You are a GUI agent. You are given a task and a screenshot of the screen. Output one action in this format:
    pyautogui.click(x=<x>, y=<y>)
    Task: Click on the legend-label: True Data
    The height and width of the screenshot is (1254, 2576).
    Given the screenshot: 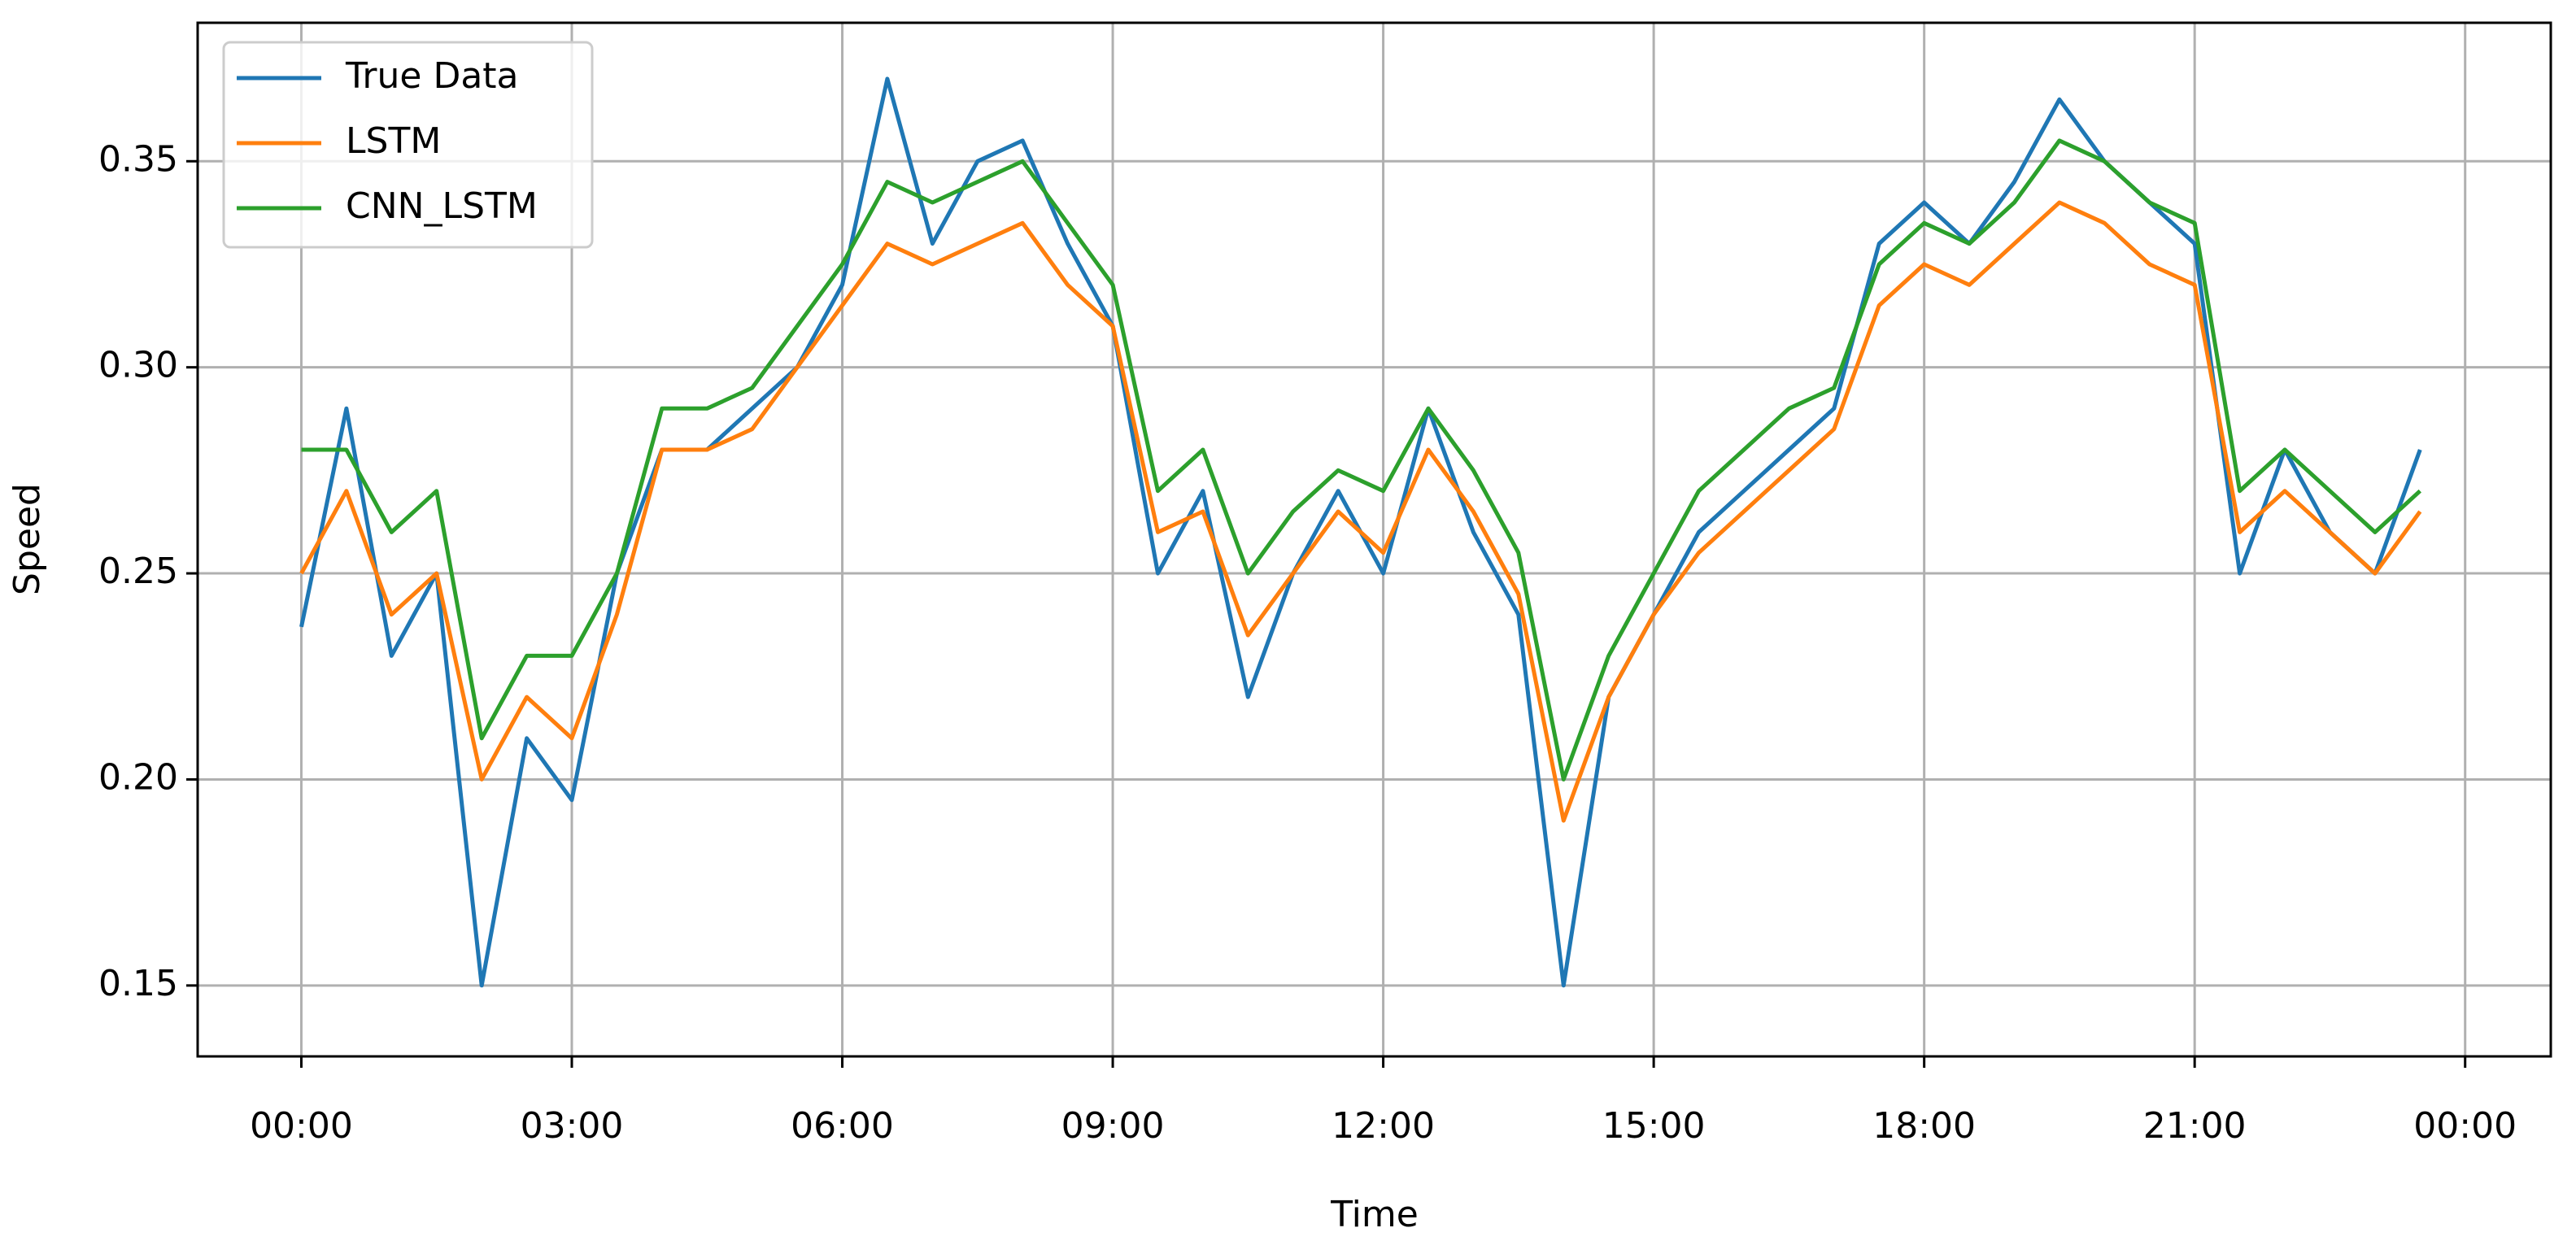 What is the action you would take?
    pyautogui.click(x=432, y=76)
    